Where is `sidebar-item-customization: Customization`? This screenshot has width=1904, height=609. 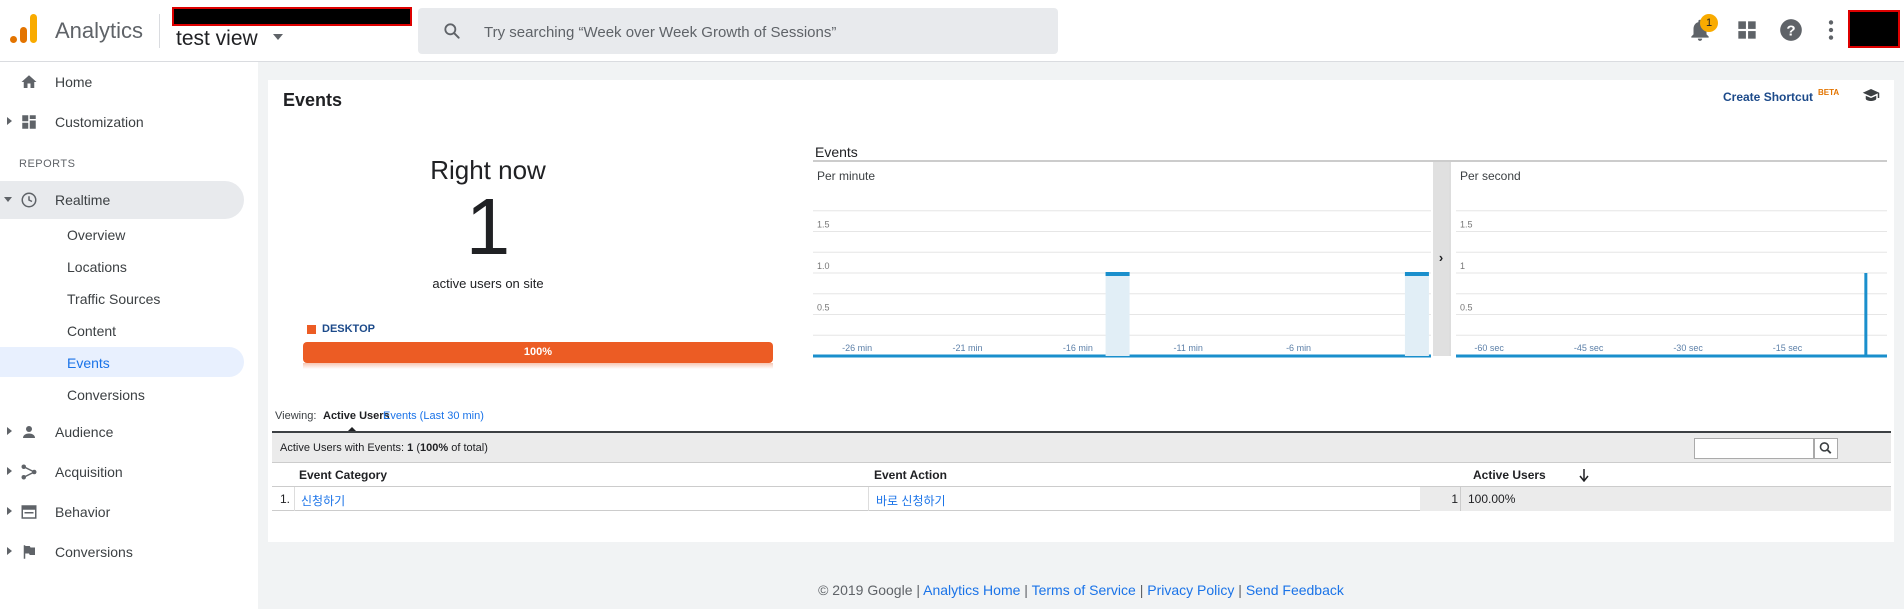 sidebar-item-customization: Customization is located at coordinates (122, 122).